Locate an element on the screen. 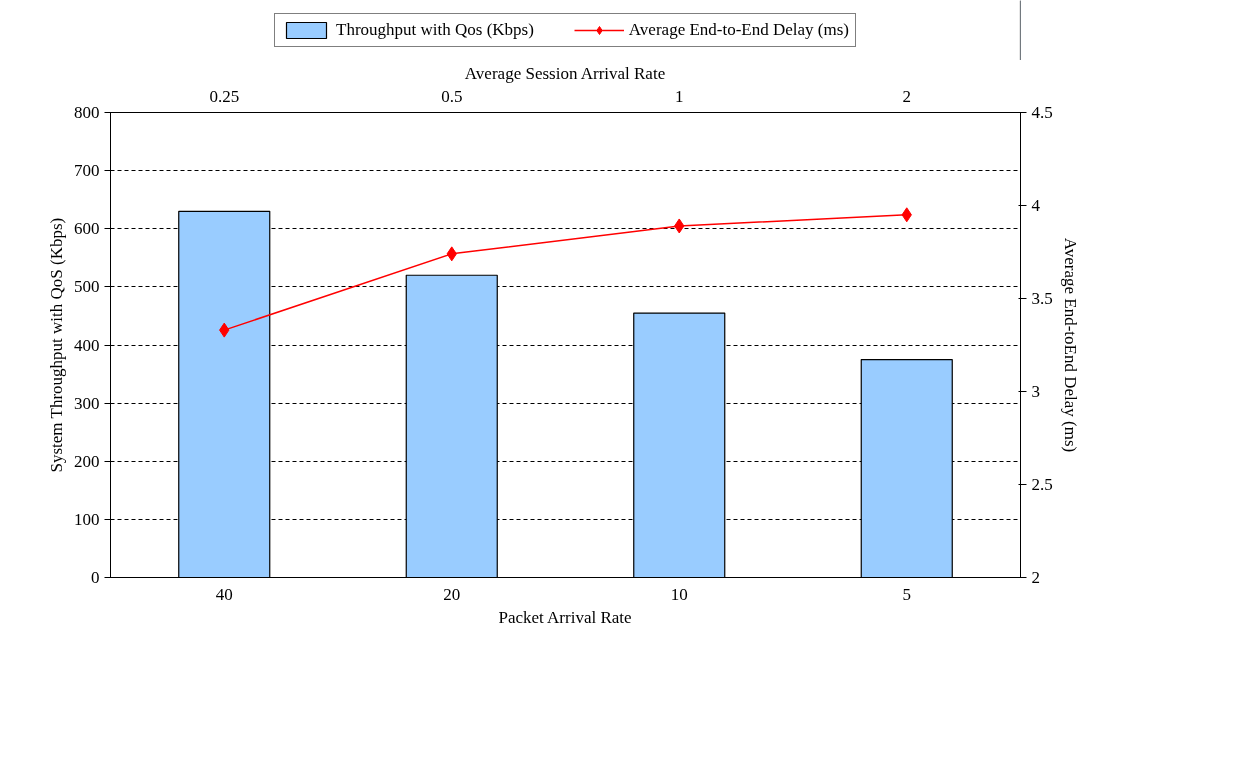 The width and height of the screenshot is (1258, 782). y2-tick-label: 2.5 is located at coordinates (1042, 484).